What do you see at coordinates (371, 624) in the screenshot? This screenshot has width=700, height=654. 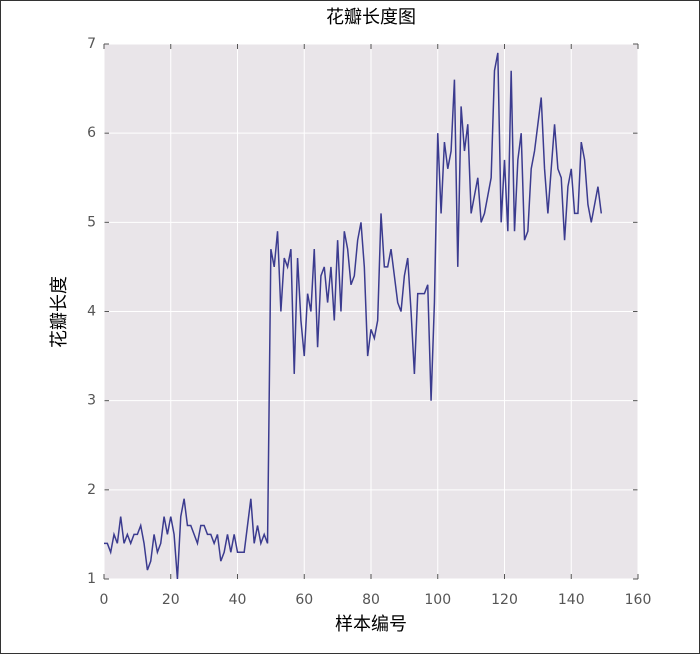 I see `x-axis-label: 样本编号` at bounding box center [371, 624].